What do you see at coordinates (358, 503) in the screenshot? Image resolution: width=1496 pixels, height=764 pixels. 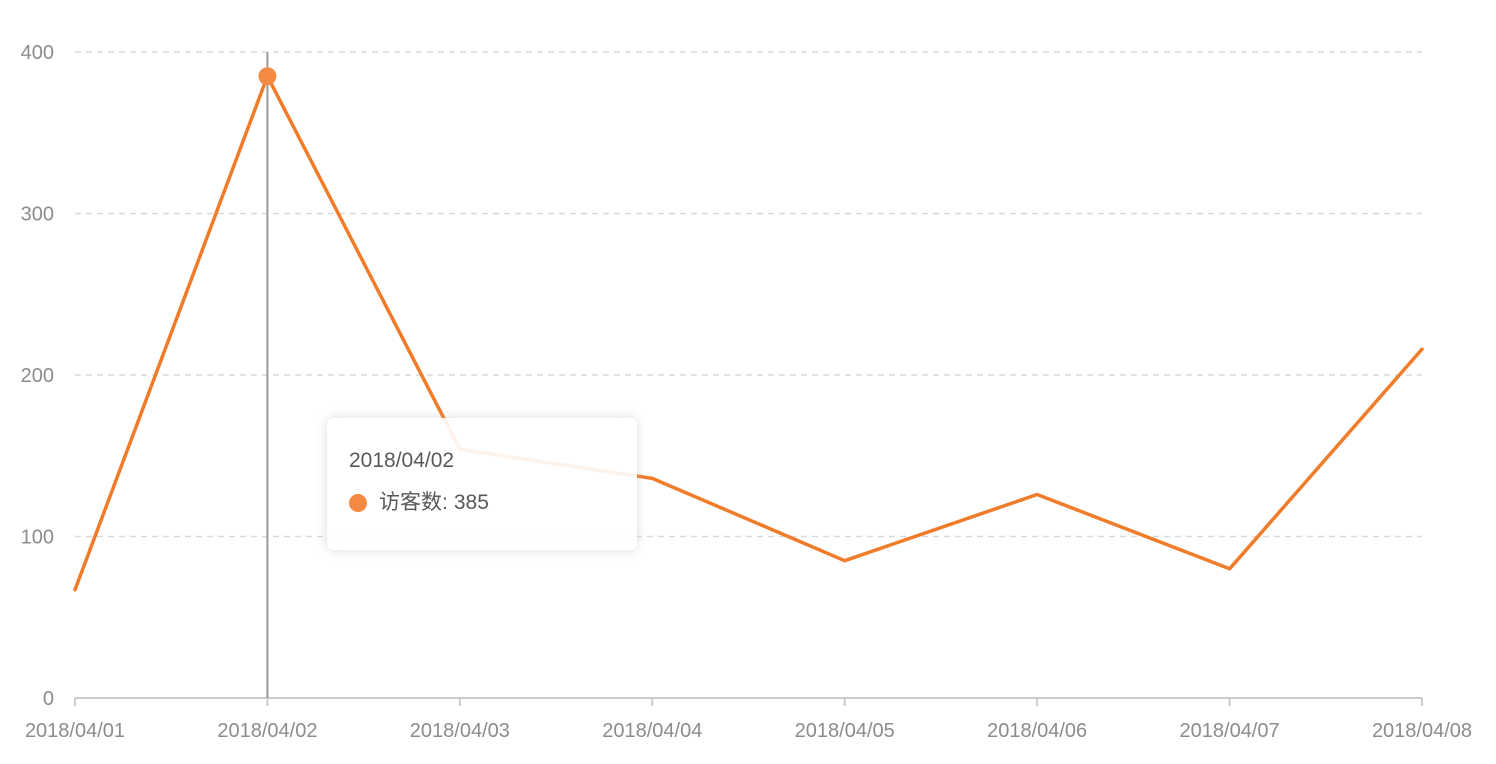 I see `tooltip-marker-icon` at bounding box center [358, 503].